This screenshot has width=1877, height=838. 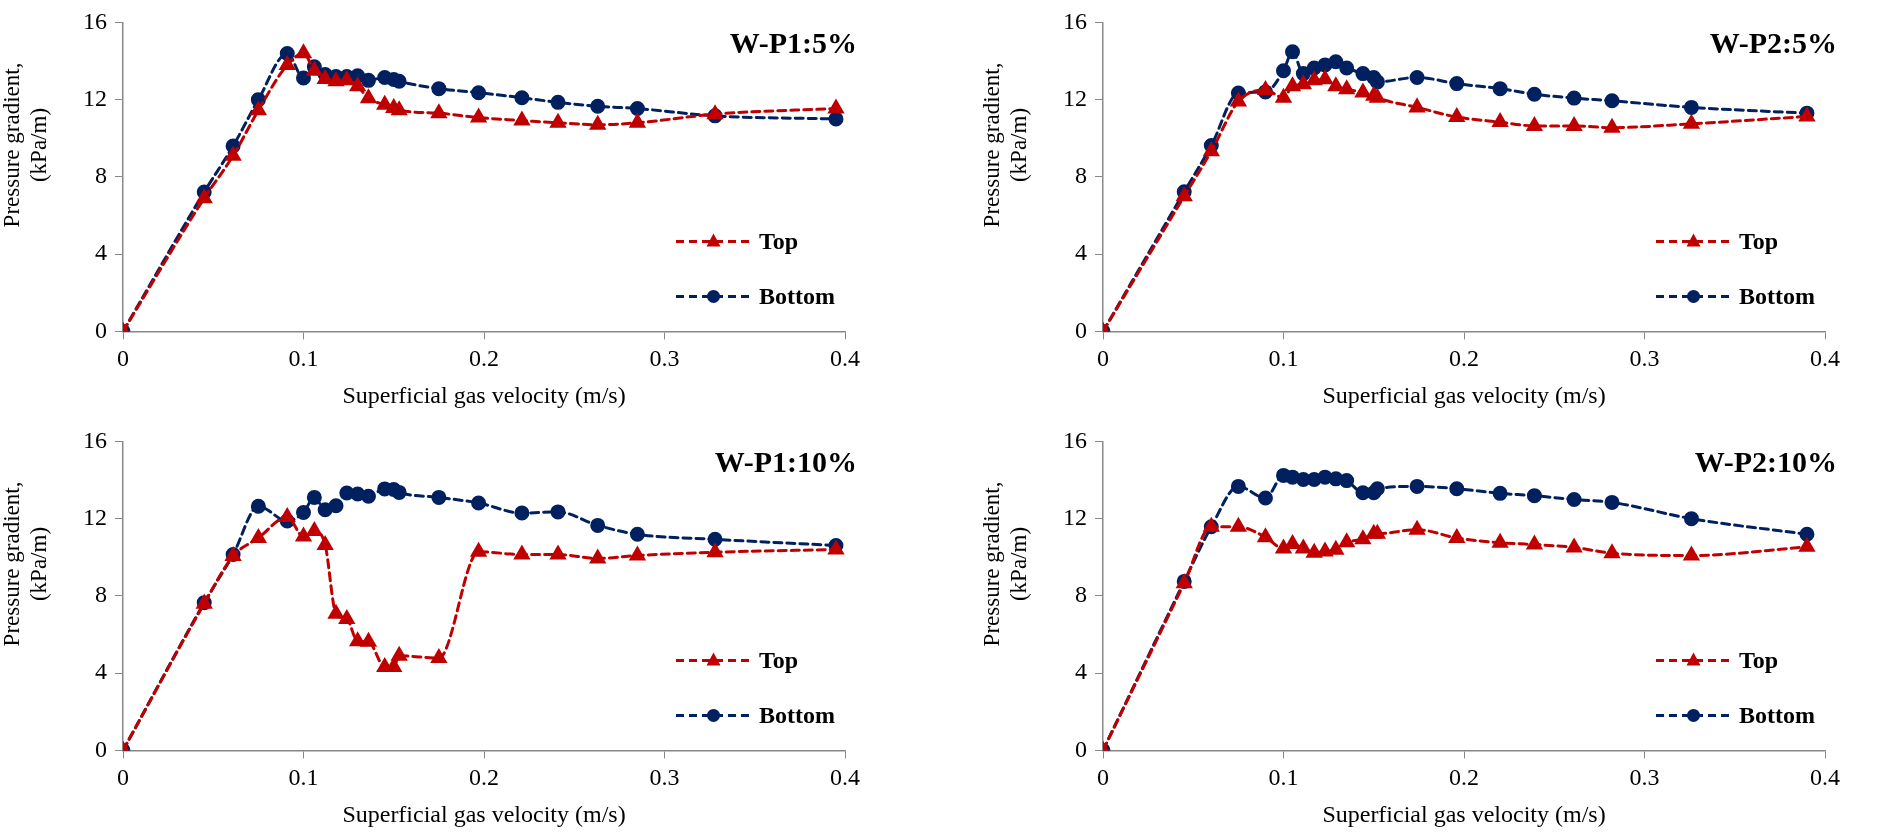 What do you see at coordinates (793, 43) in the screenshot?
I see `chart-title: W-P1:5%` at bounding box center [793, 43].